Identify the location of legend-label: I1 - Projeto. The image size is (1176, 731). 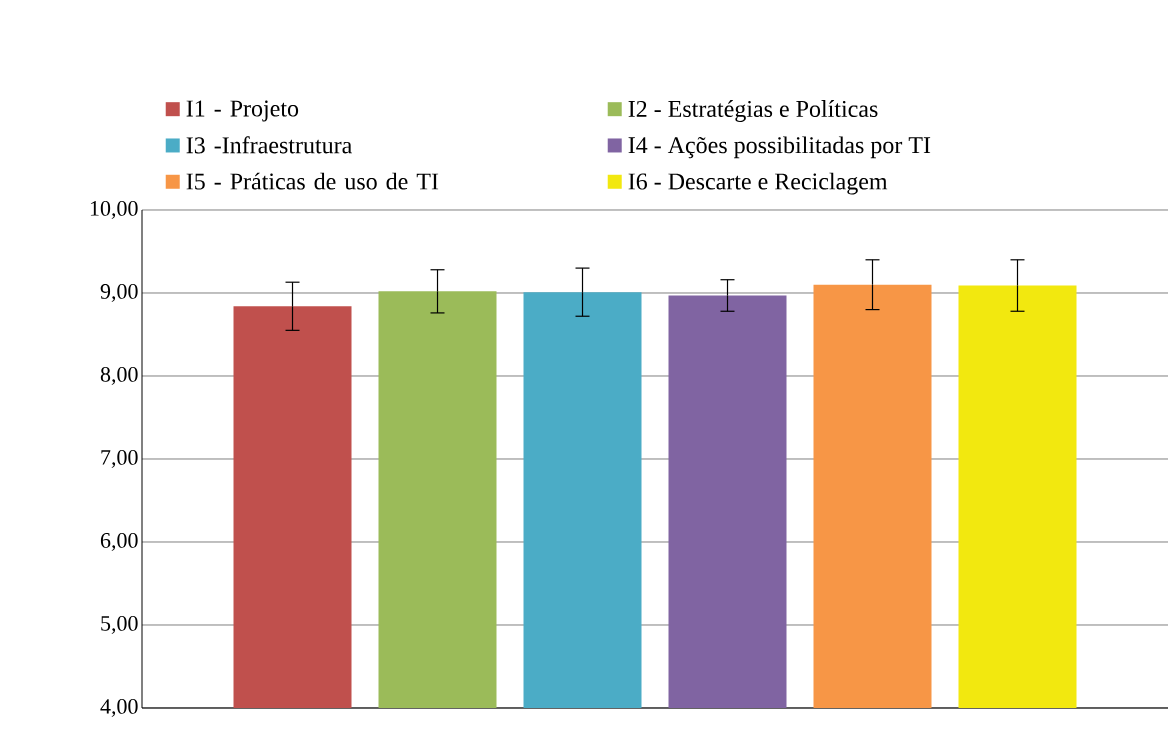
(242, 111).